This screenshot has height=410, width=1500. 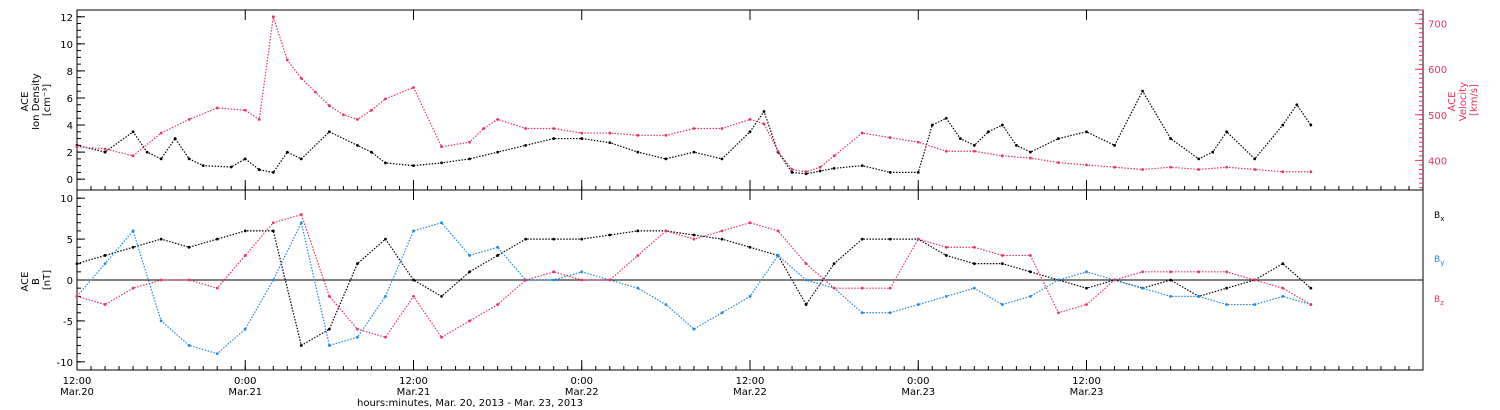 What do you see at coordinates (1463, 100) in the screenshot?
I see `top-right-axis-label: ACE Velocity [km/s]` at bounding box center [1463, 100].